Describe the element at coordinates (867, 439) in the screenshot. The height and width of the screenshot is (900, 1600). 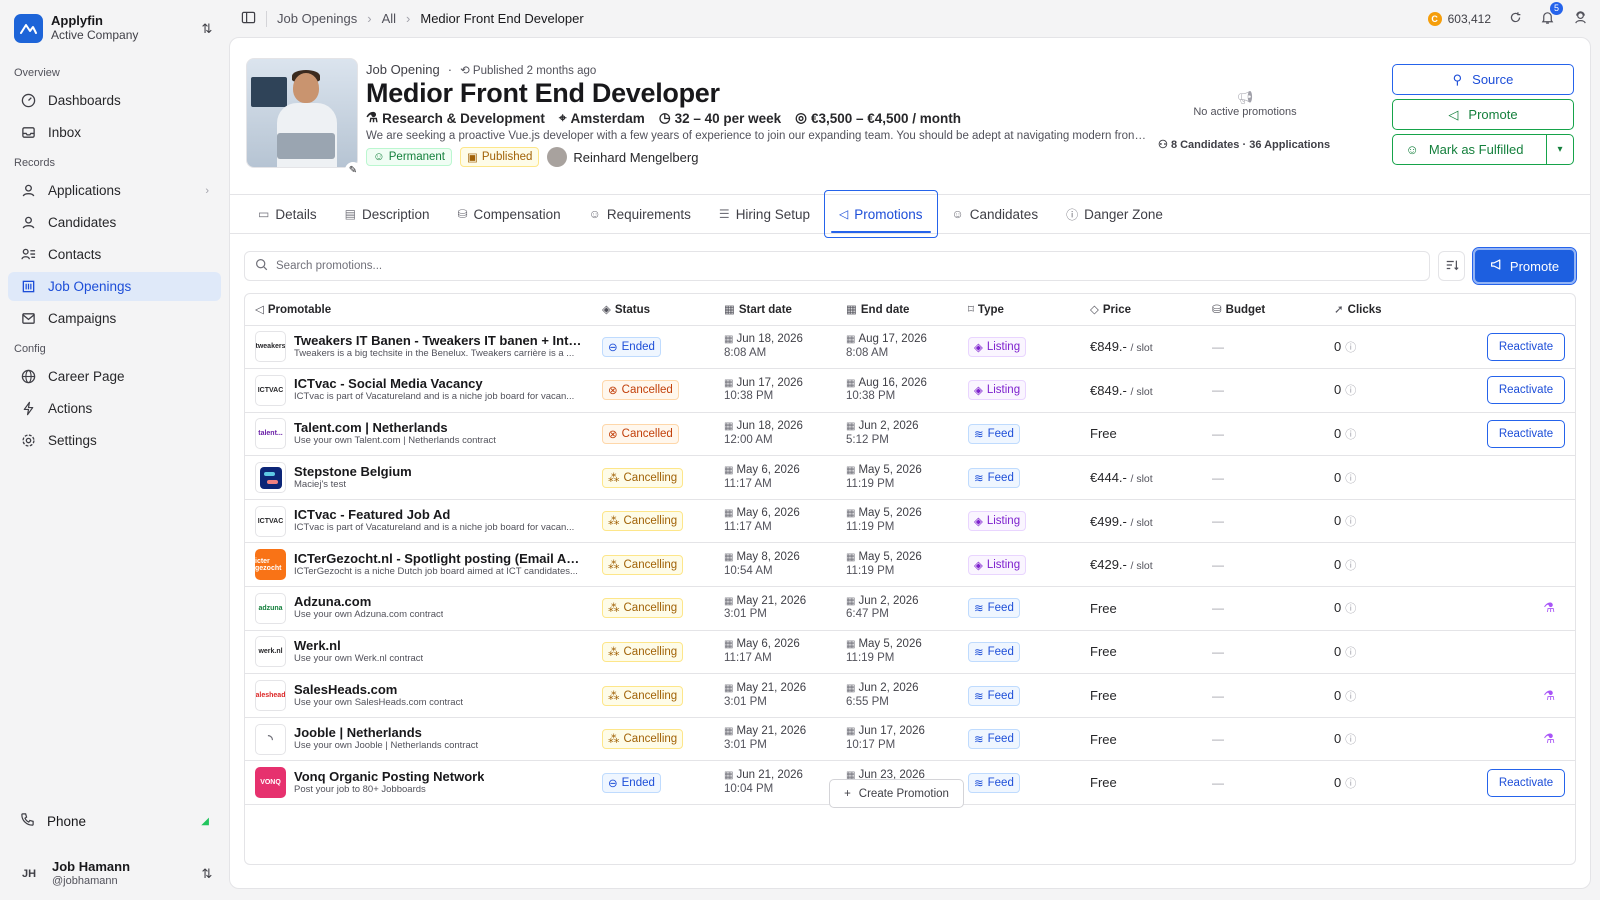
I see `end-time: 5:12 PM` at that location.